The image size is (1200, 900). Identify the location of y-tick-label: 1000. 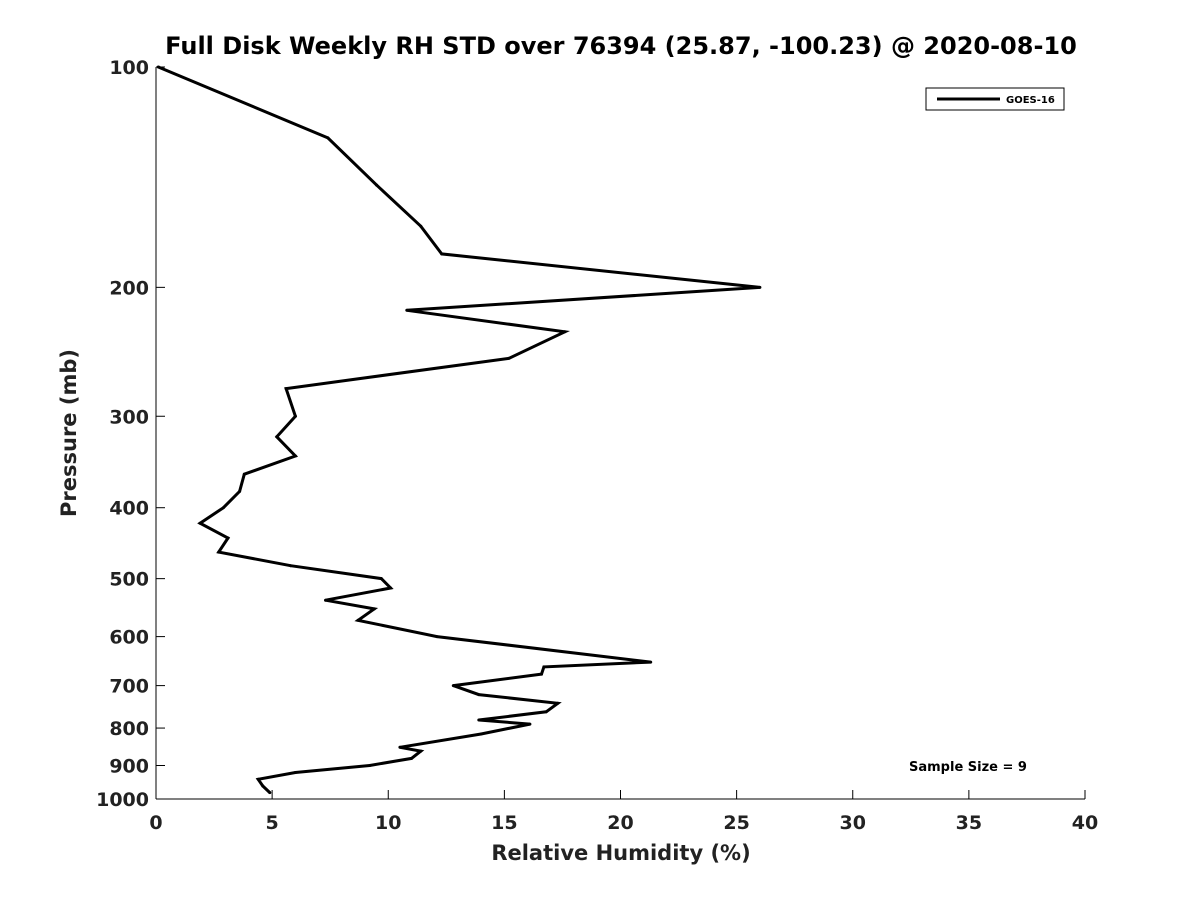
(122, 800).